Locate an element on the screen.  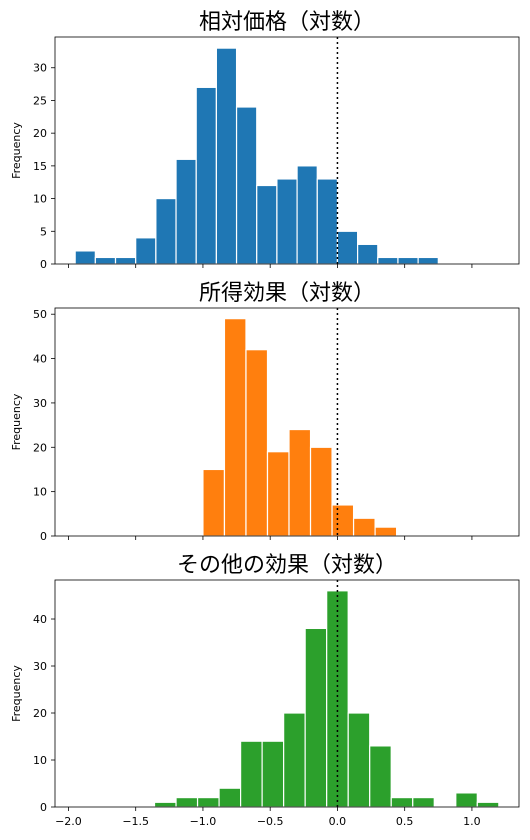
x-tick-label: 0.5 is located at coordinates (405, 821).